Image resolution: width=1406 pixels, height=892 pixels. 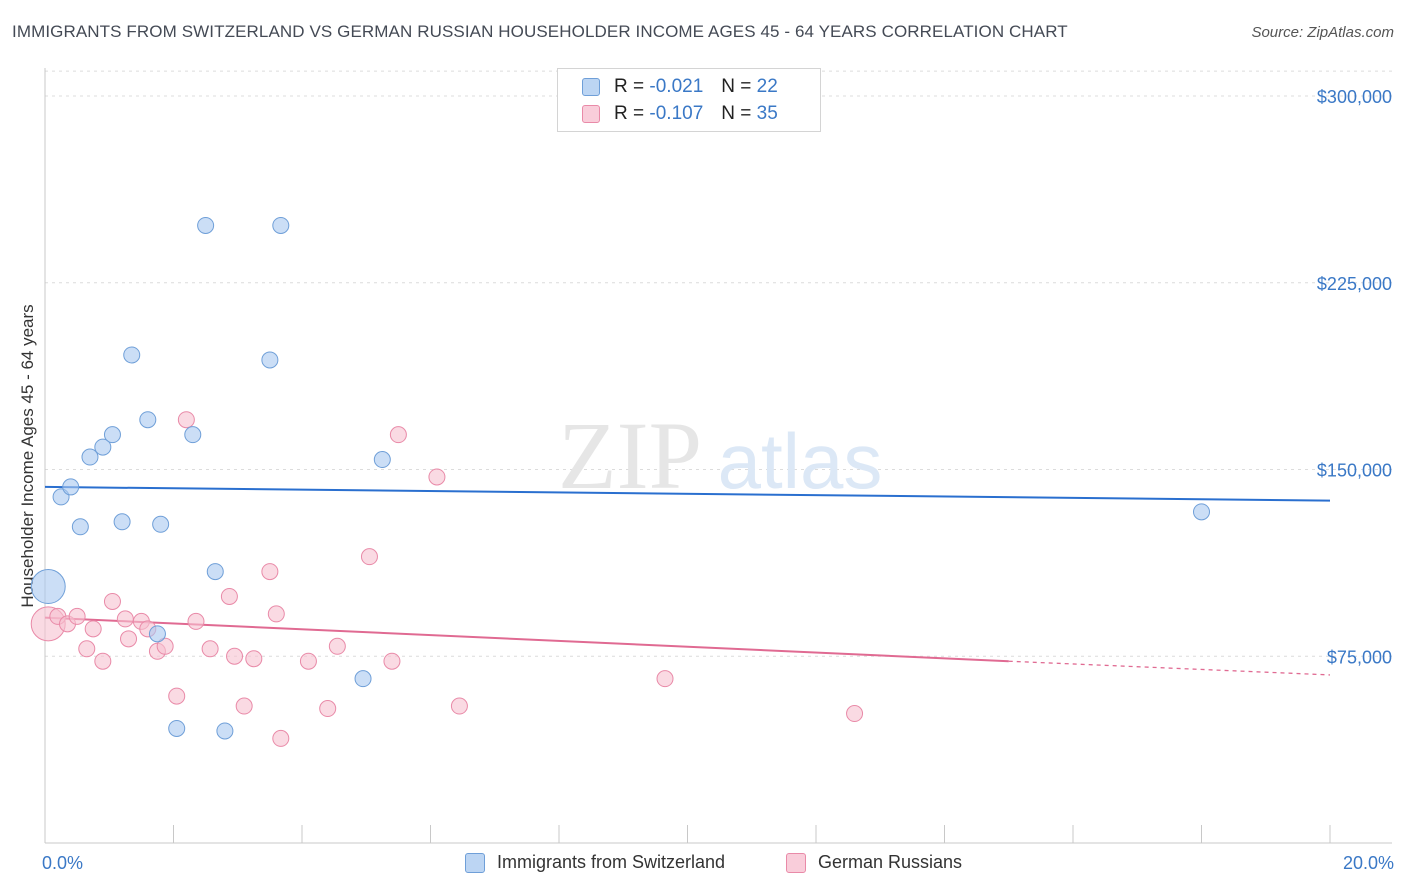 What do you see at coordinates (611, 862) in the screenshot?
I see `bottom-legend-label: Immigrants from Switzerland` at bounding box center [611, 862].